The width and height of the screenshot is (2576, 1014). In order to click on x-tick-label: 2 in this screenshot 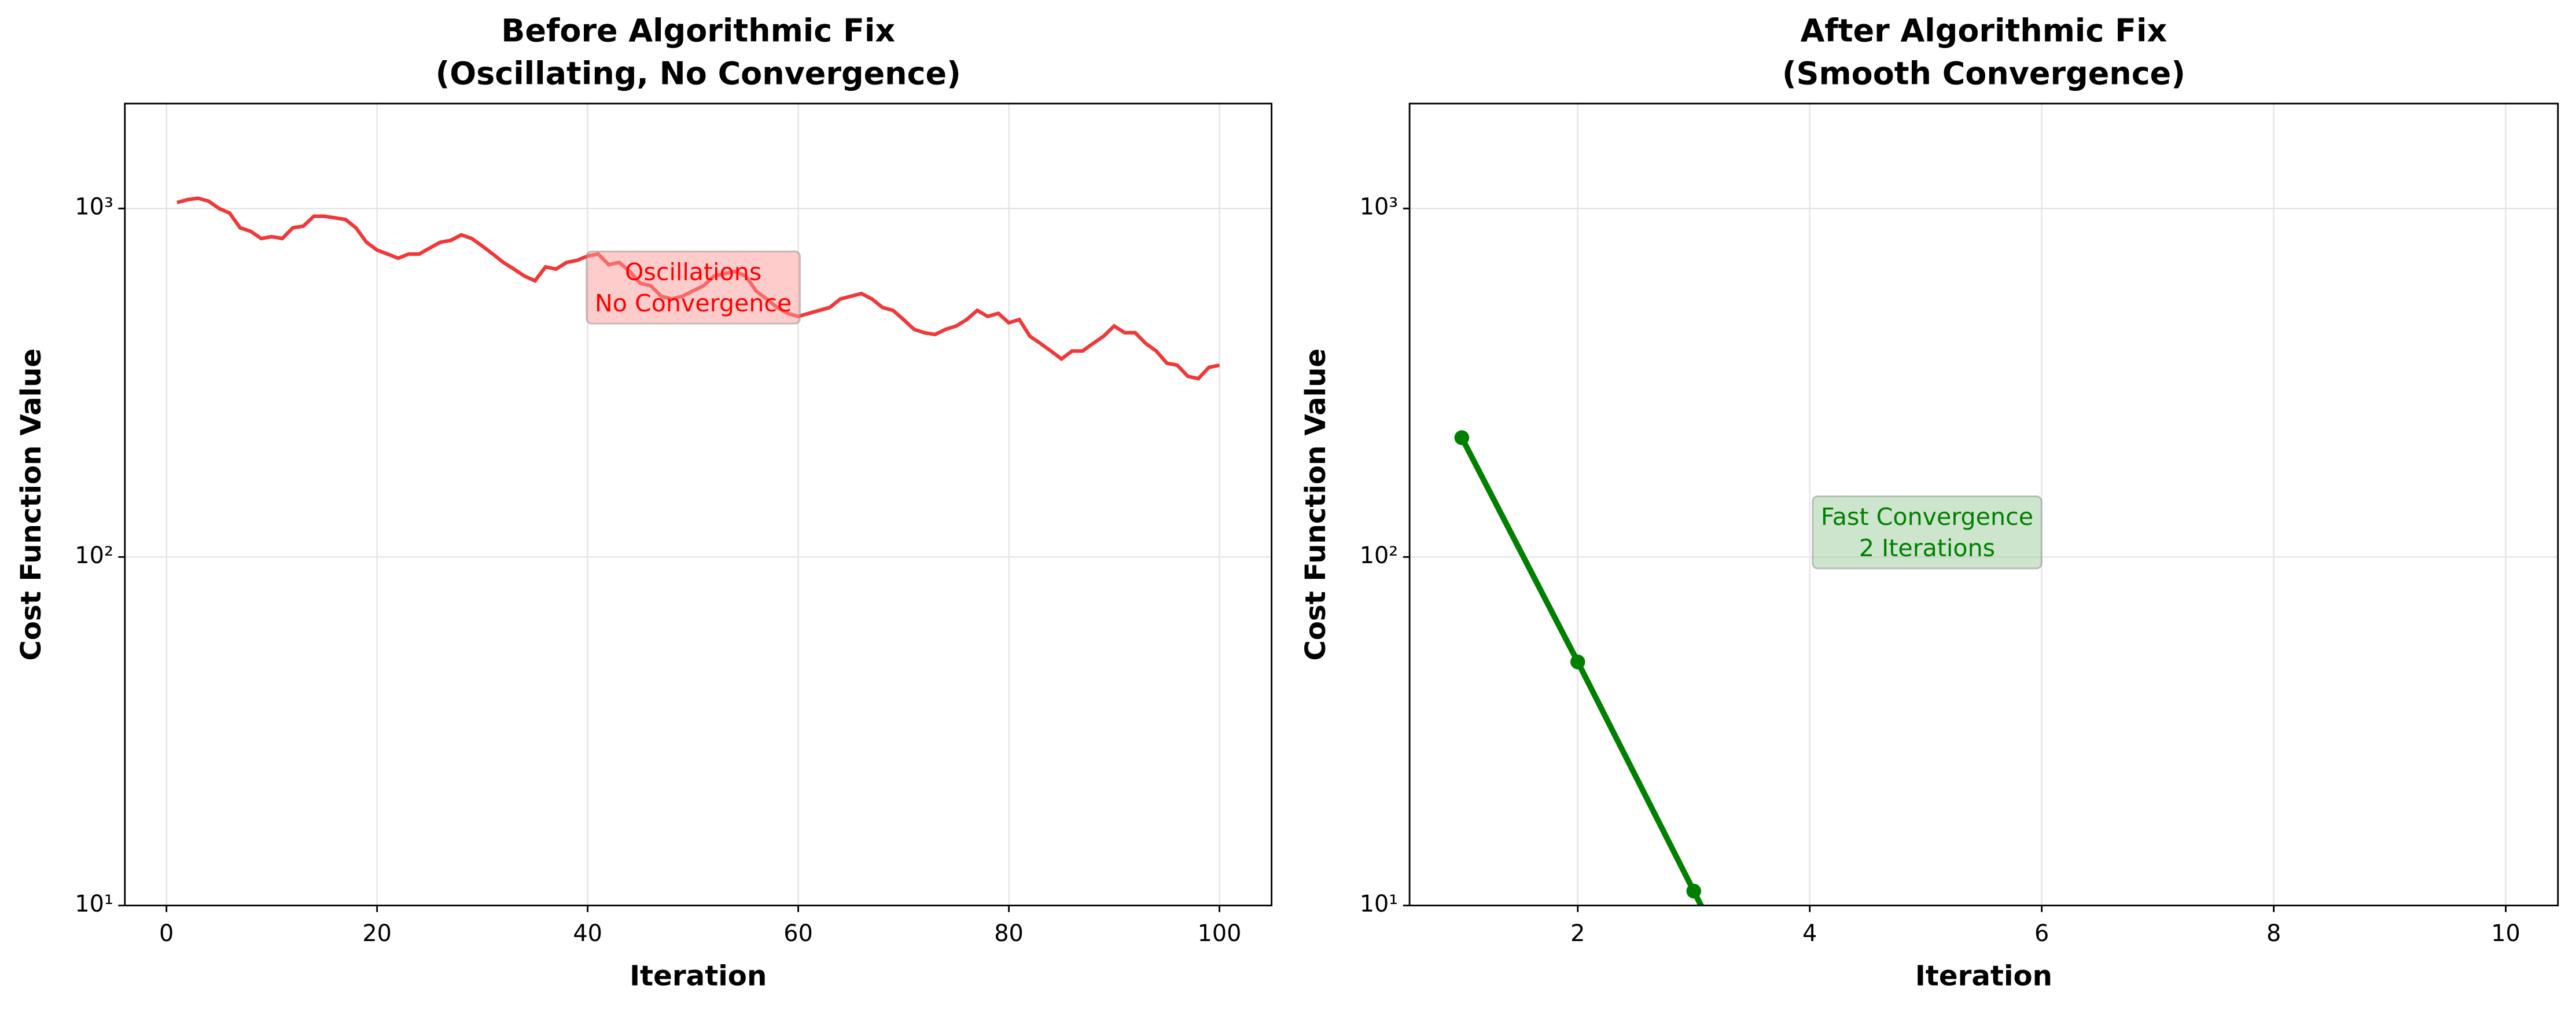, I will do `click(1577, 933)`.